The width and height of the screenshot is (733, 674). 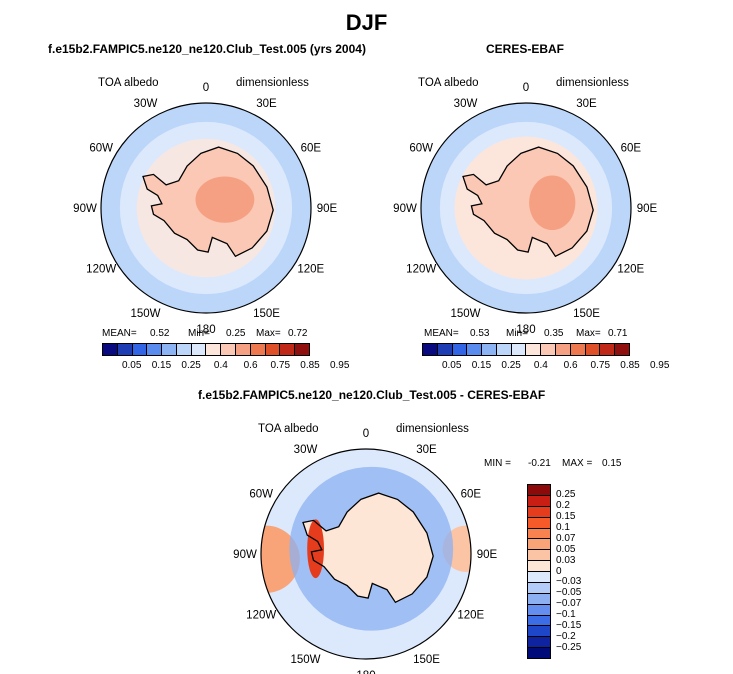 I want to click on colorbar-tick-label: −0.03, so click(x=569, y=582).